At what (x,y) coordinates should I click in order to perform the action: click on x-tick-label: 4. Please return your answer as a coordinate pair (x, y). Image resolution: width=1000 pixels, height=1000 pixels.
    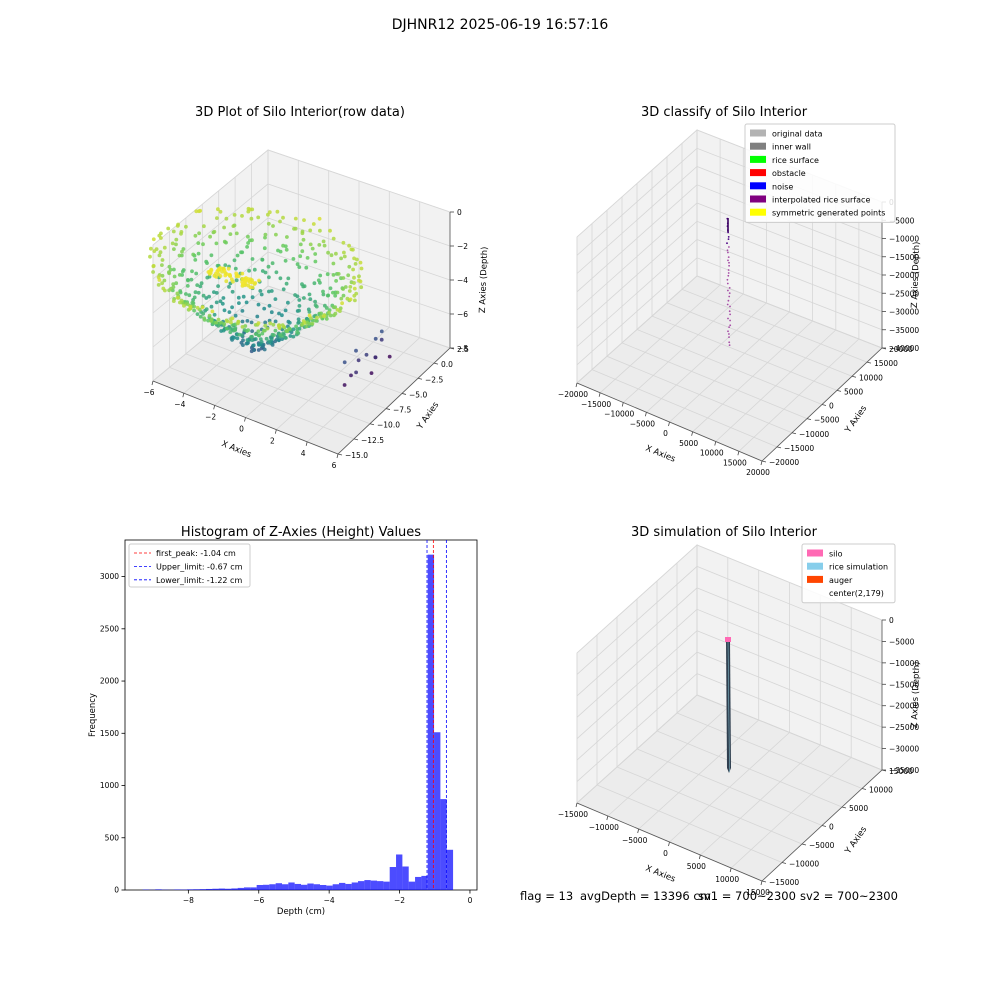
    Looking at the image, I should click on (303, 453).